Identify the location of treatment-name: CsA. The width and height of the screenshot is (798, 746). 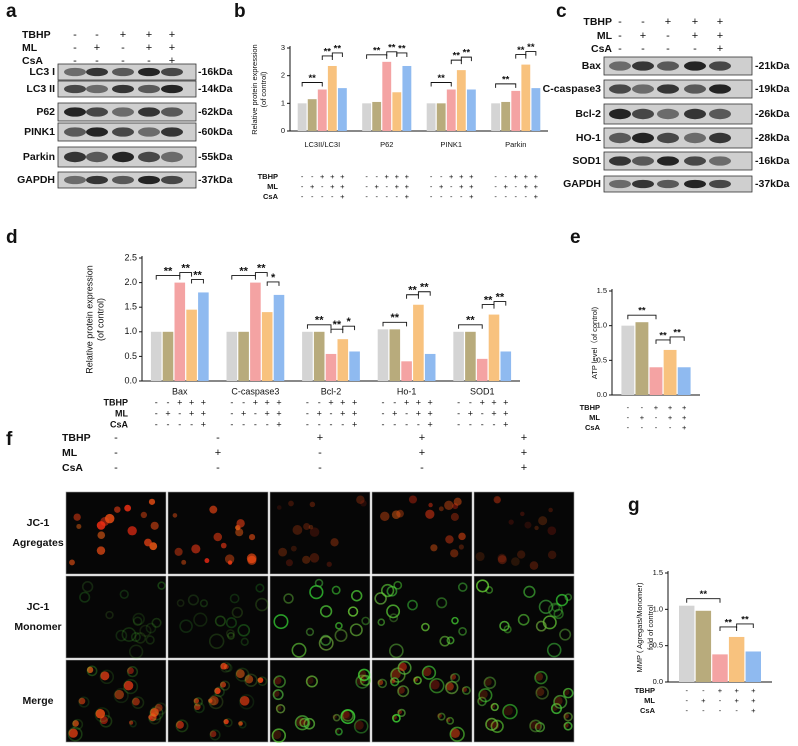
(648, 710).